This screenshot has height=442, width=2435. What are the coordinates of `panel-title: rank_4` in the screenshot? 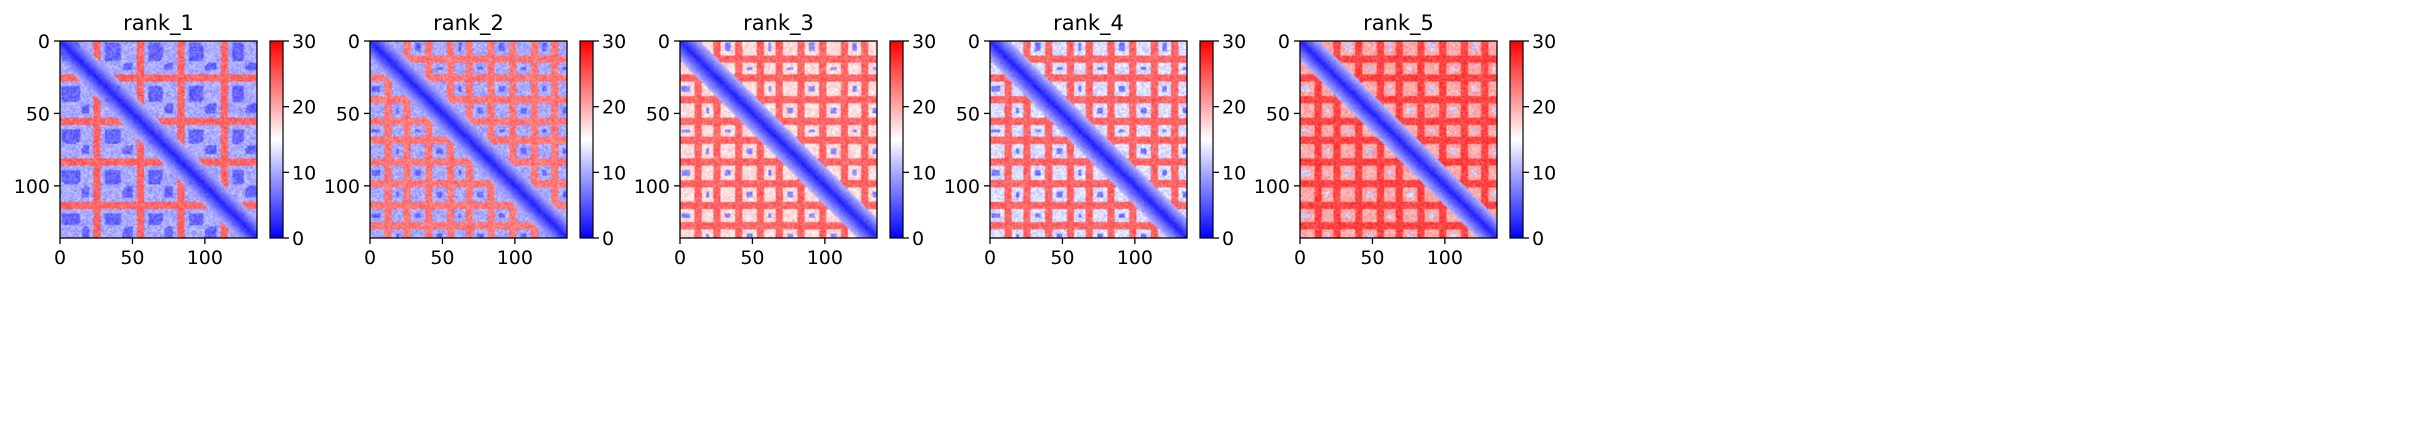 It's located at (1088, 23).